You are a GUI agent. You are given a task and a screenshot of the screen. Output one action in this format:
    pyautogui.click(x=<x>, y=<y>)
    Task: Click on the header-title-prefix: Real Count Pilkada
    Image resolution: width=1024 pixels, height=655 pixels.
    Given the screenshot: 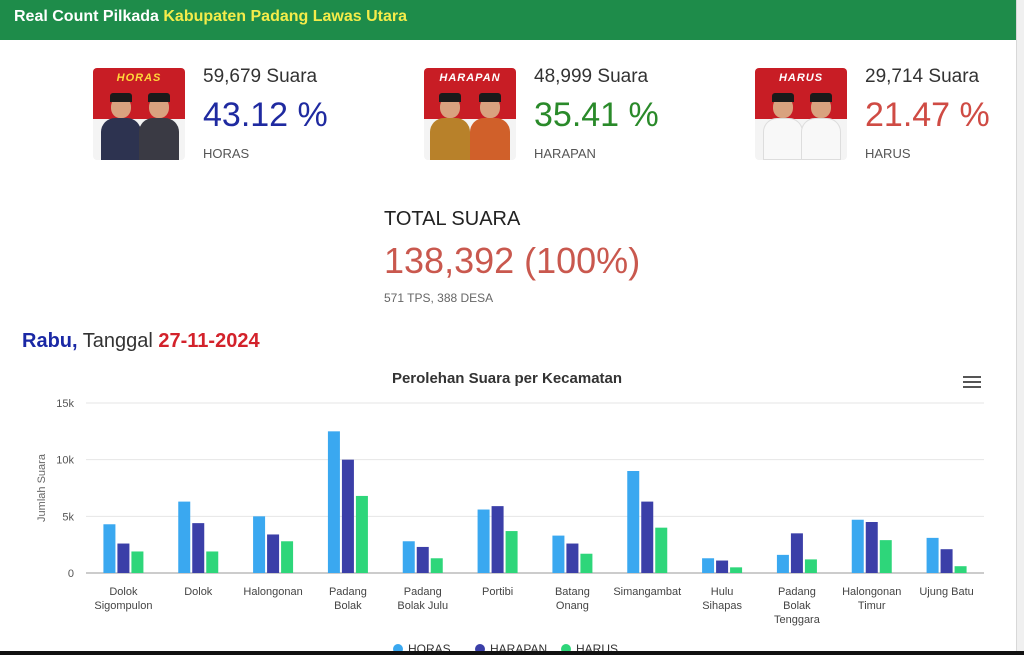 What is the action you would take?
    pyautogui.click(x=89, y=16)
    